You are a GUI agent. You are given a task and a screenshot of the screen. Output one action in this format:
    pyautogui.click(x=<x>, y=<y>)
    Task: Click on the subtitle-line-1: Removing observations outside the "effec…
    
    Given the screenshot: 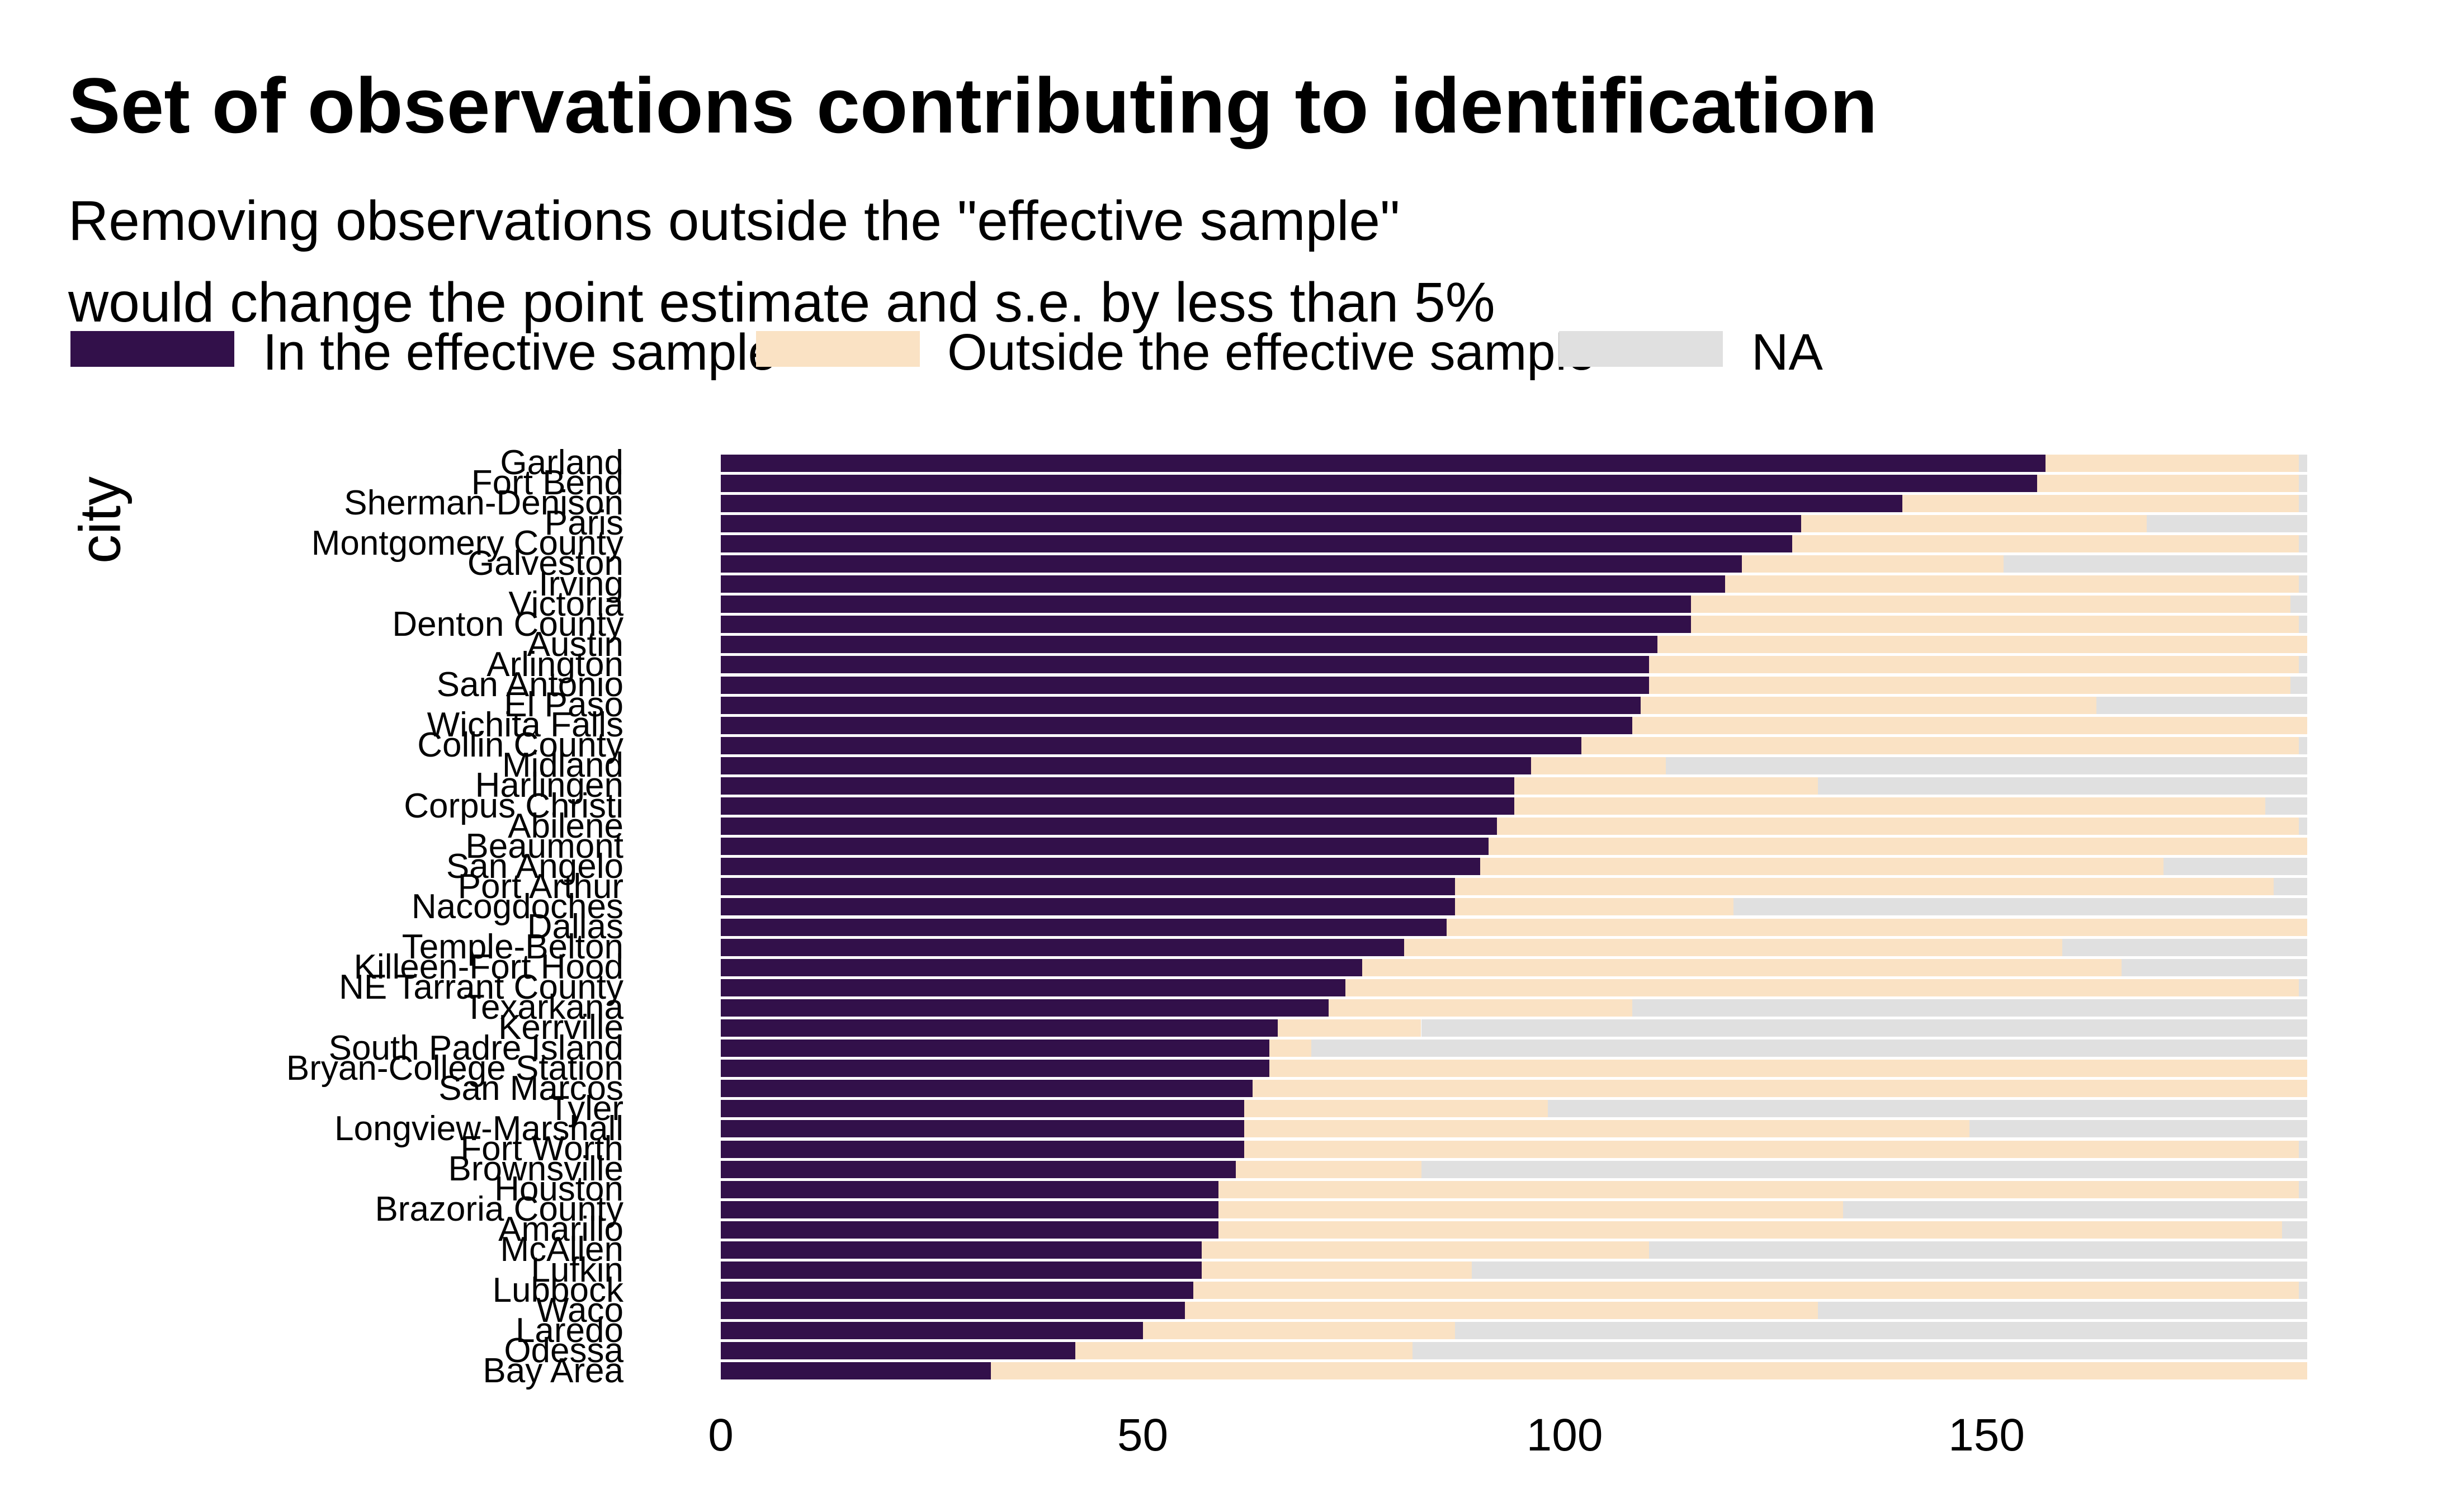 What is the action you would take?
    pyautogui.click(x=734, y=221)
    